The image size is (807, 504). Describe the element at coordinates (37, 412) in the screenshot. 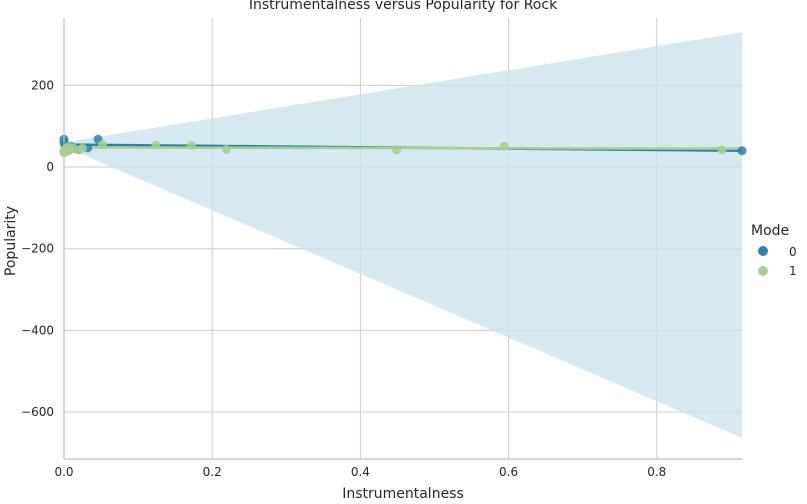

I see `y-tick-label: −600` at that location.